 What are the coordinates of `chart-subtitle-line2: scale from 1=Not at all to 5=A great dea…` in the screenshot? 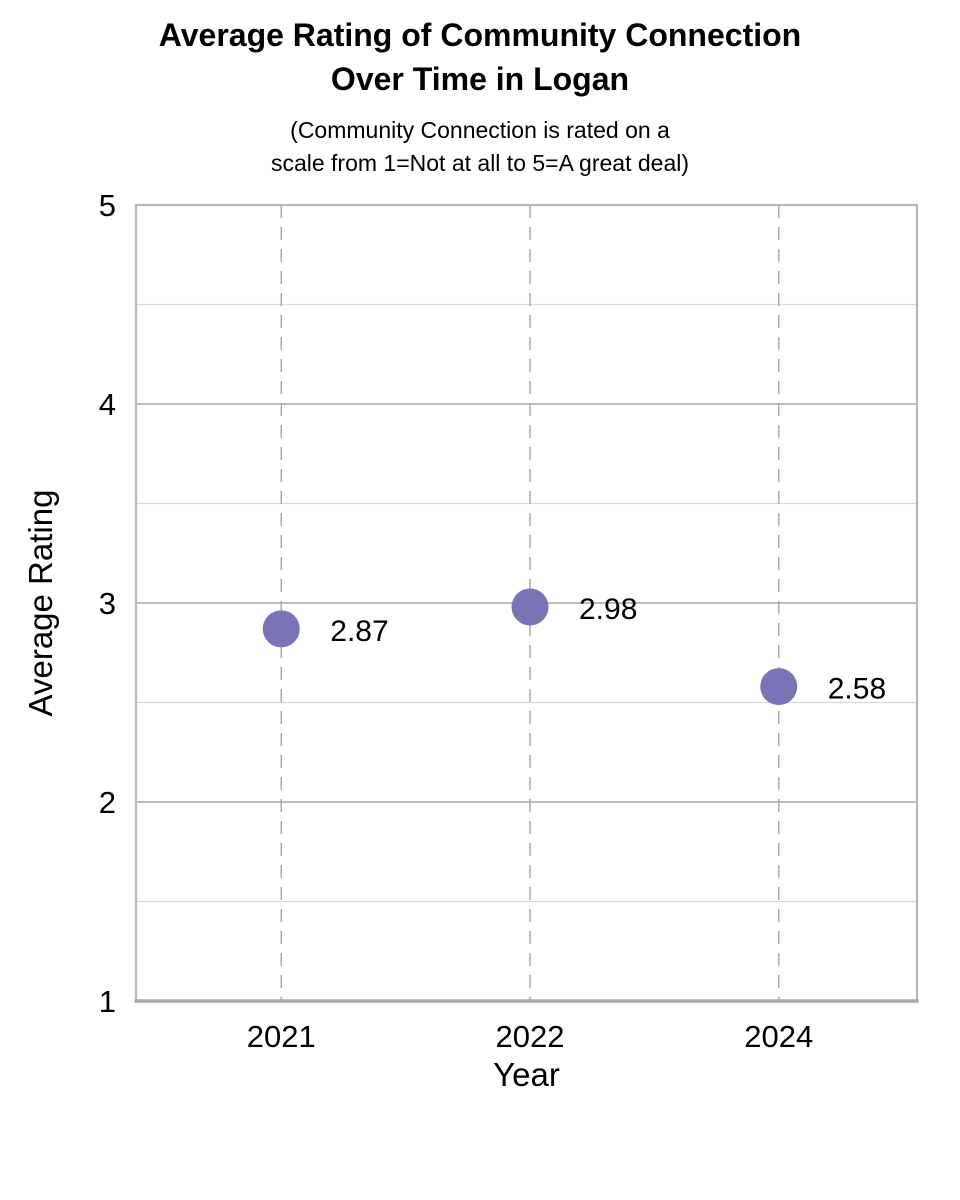 It's located at (480, 163).